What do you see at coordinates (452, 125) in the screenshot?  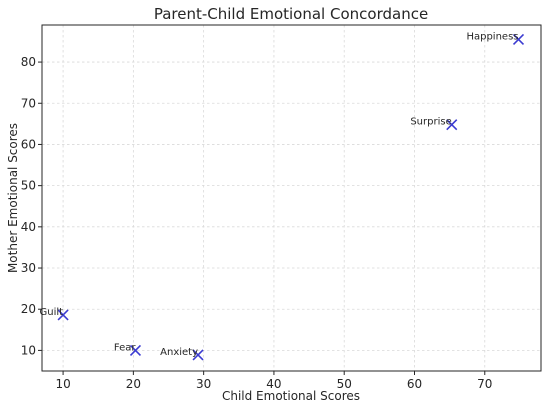 I see `data-point-surprise` at bounding box center [452, 125].